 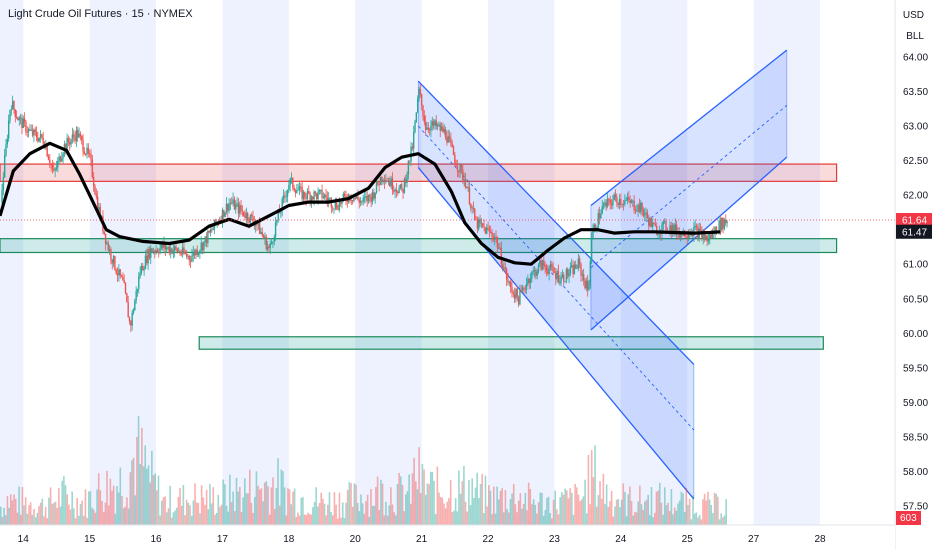 What do you see at coordinates (511, 343) in the screenshot?
I see `green-lower-zone` at bounding box center [511, 343].